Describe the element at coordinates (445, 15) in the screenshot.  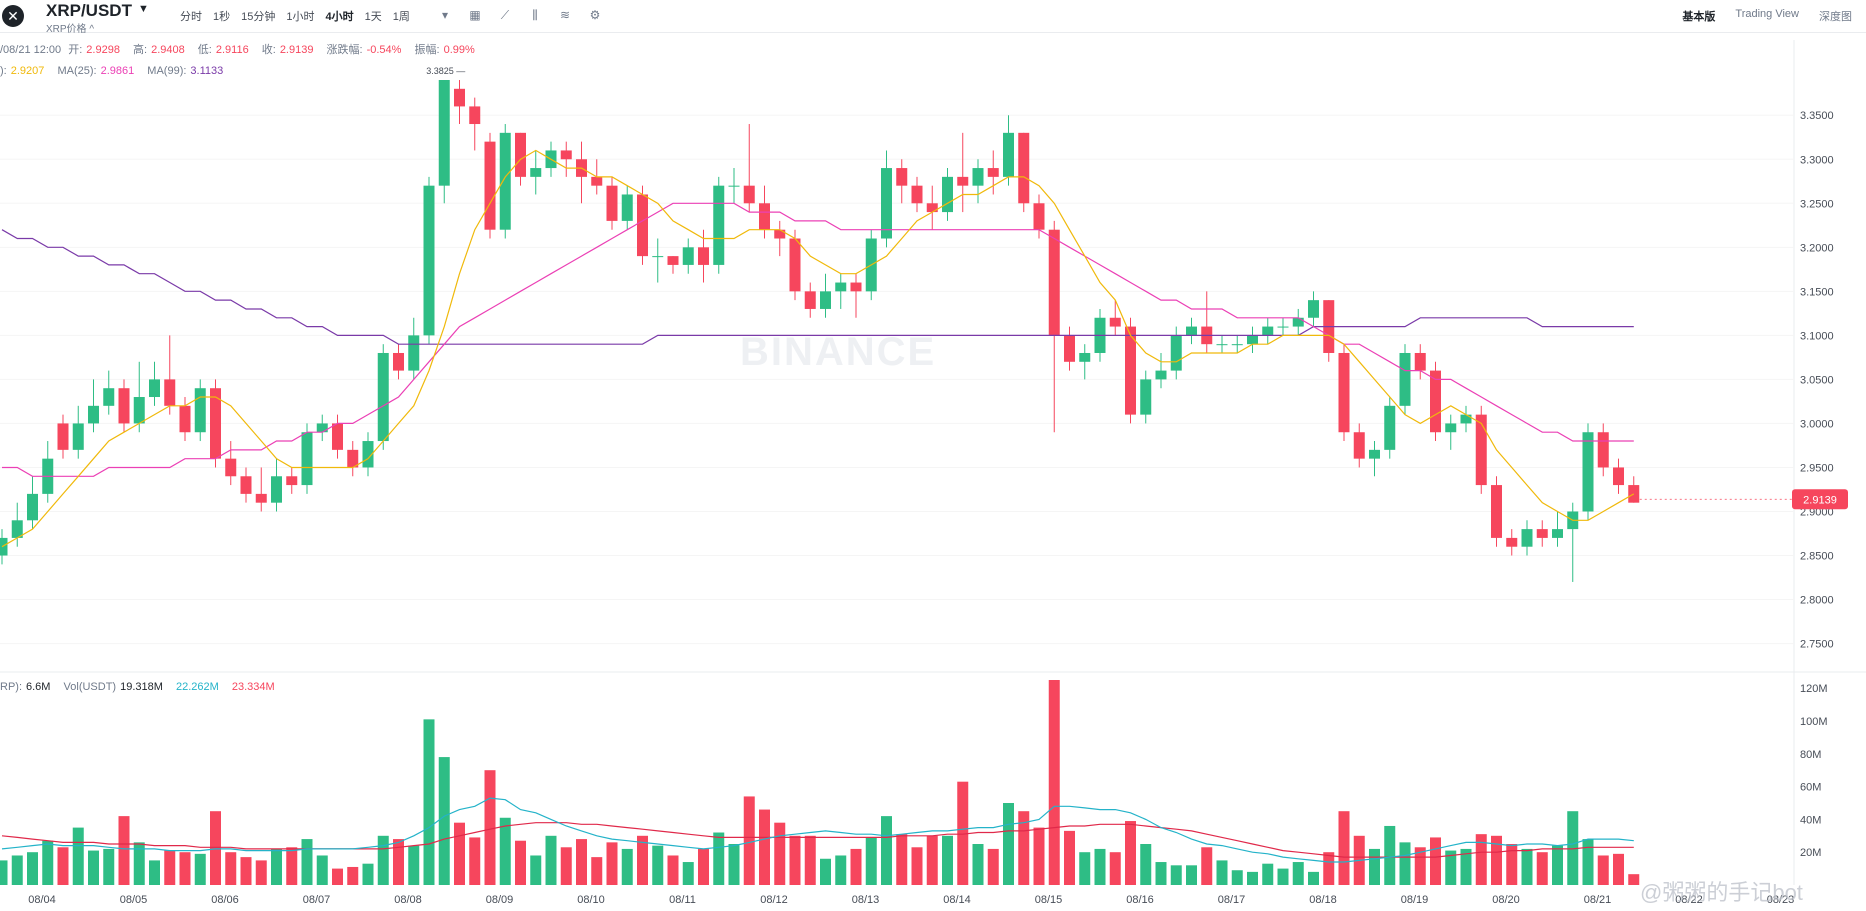
I see `chevron-down-icon: ▾` at that location.